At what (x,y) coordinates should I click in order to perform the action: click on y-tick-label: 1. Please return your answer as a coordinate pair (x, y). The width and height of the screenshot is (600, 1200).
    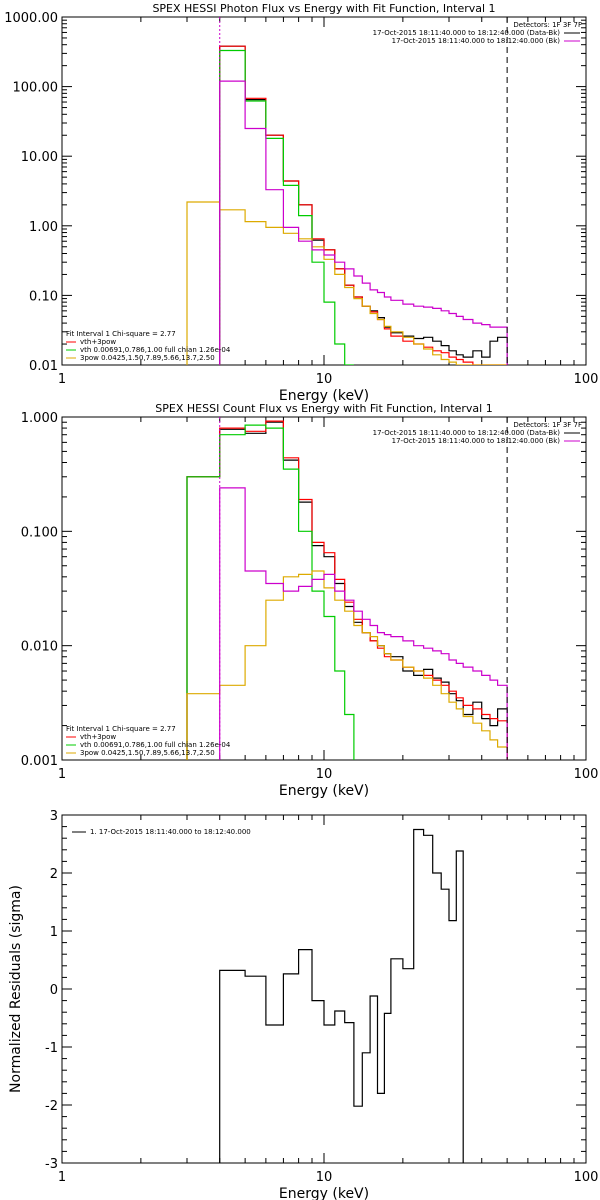
    Looking at the image, I should click on (54, 932).